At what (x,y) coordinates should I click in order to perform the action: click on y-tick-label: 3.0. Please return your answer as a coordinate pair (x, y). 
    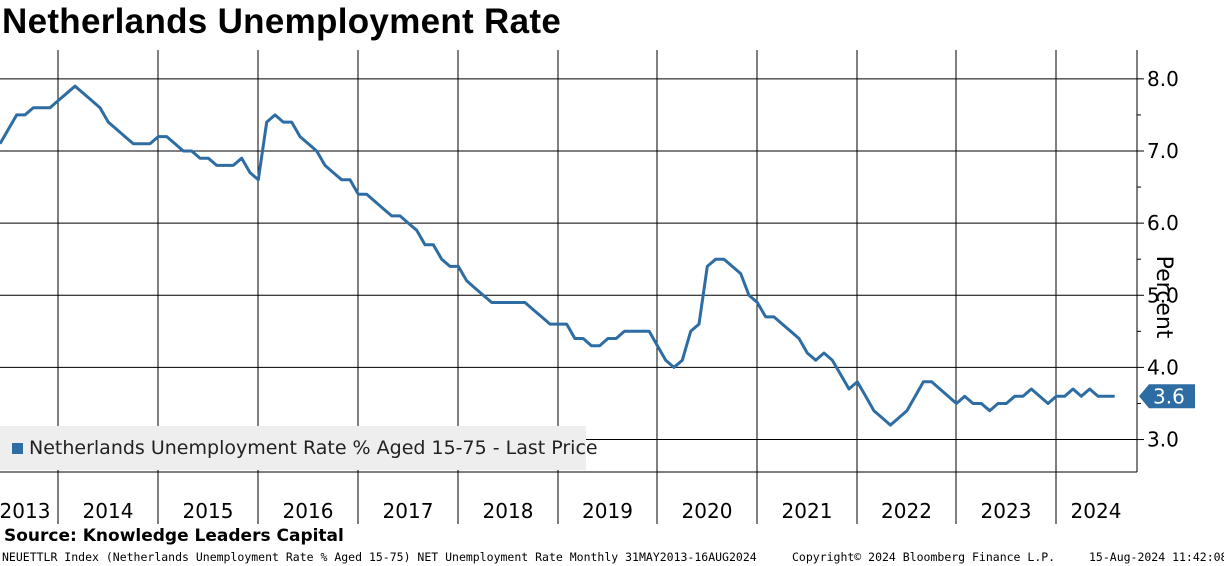
    Looking at the image, I should click on (1163, 440).